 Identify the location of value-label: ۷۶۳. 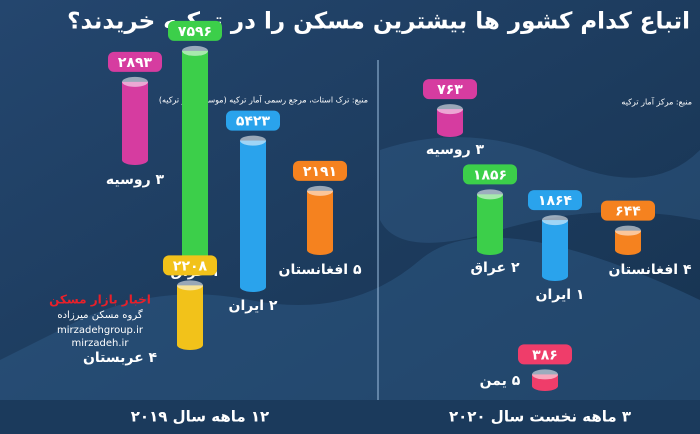
(450, 90).